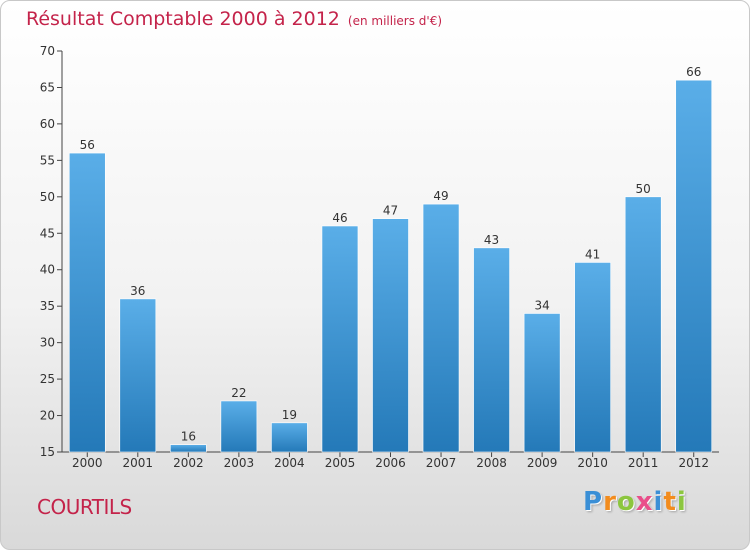  Describe the element at coordinates (87, 302) in the screenshot. I see `bar-2000` at that location.